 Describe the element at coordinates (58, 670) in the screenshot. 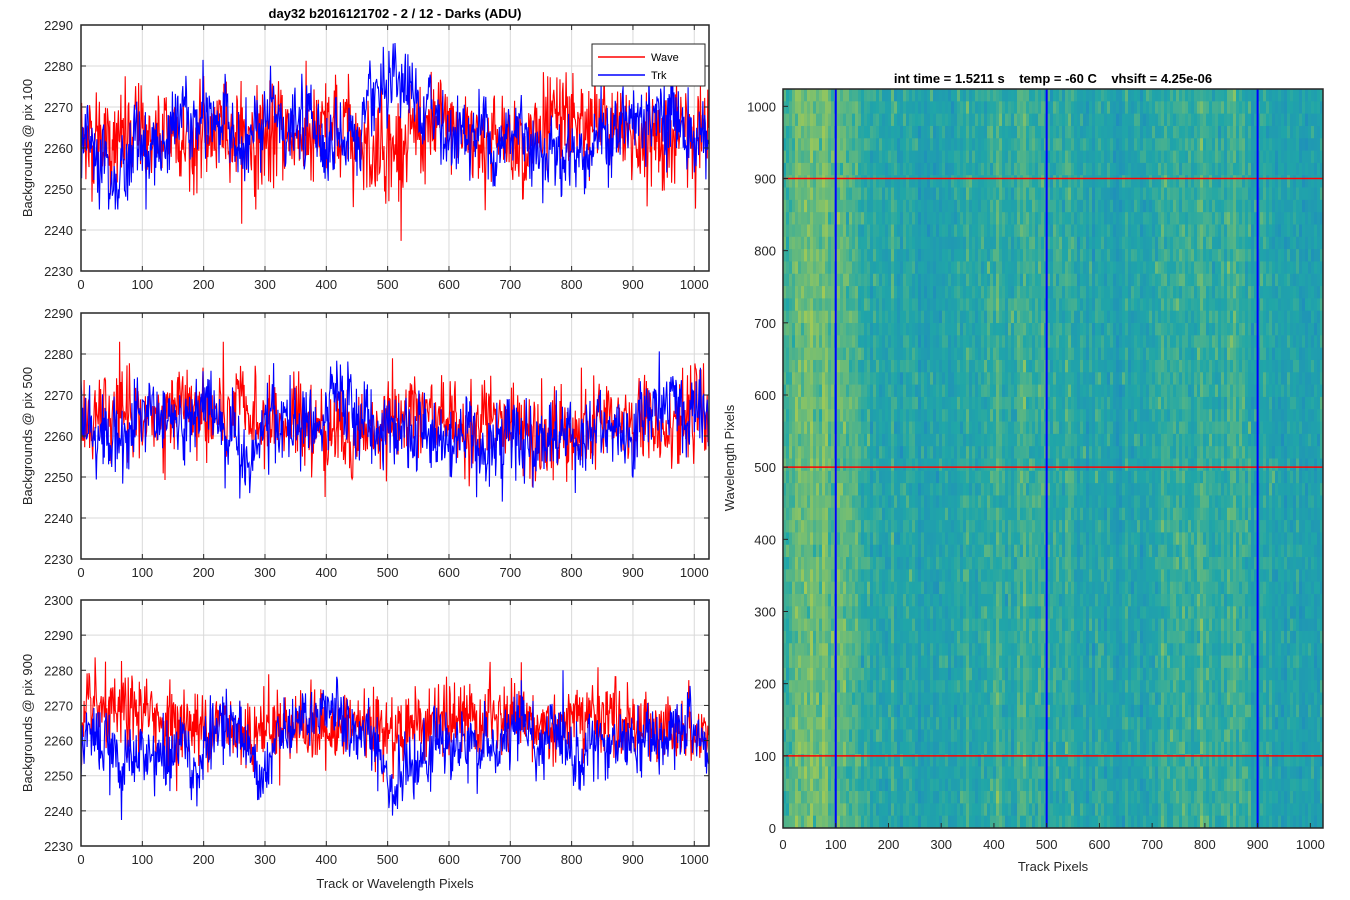

I see `y-tick-label: 2280` at that location.